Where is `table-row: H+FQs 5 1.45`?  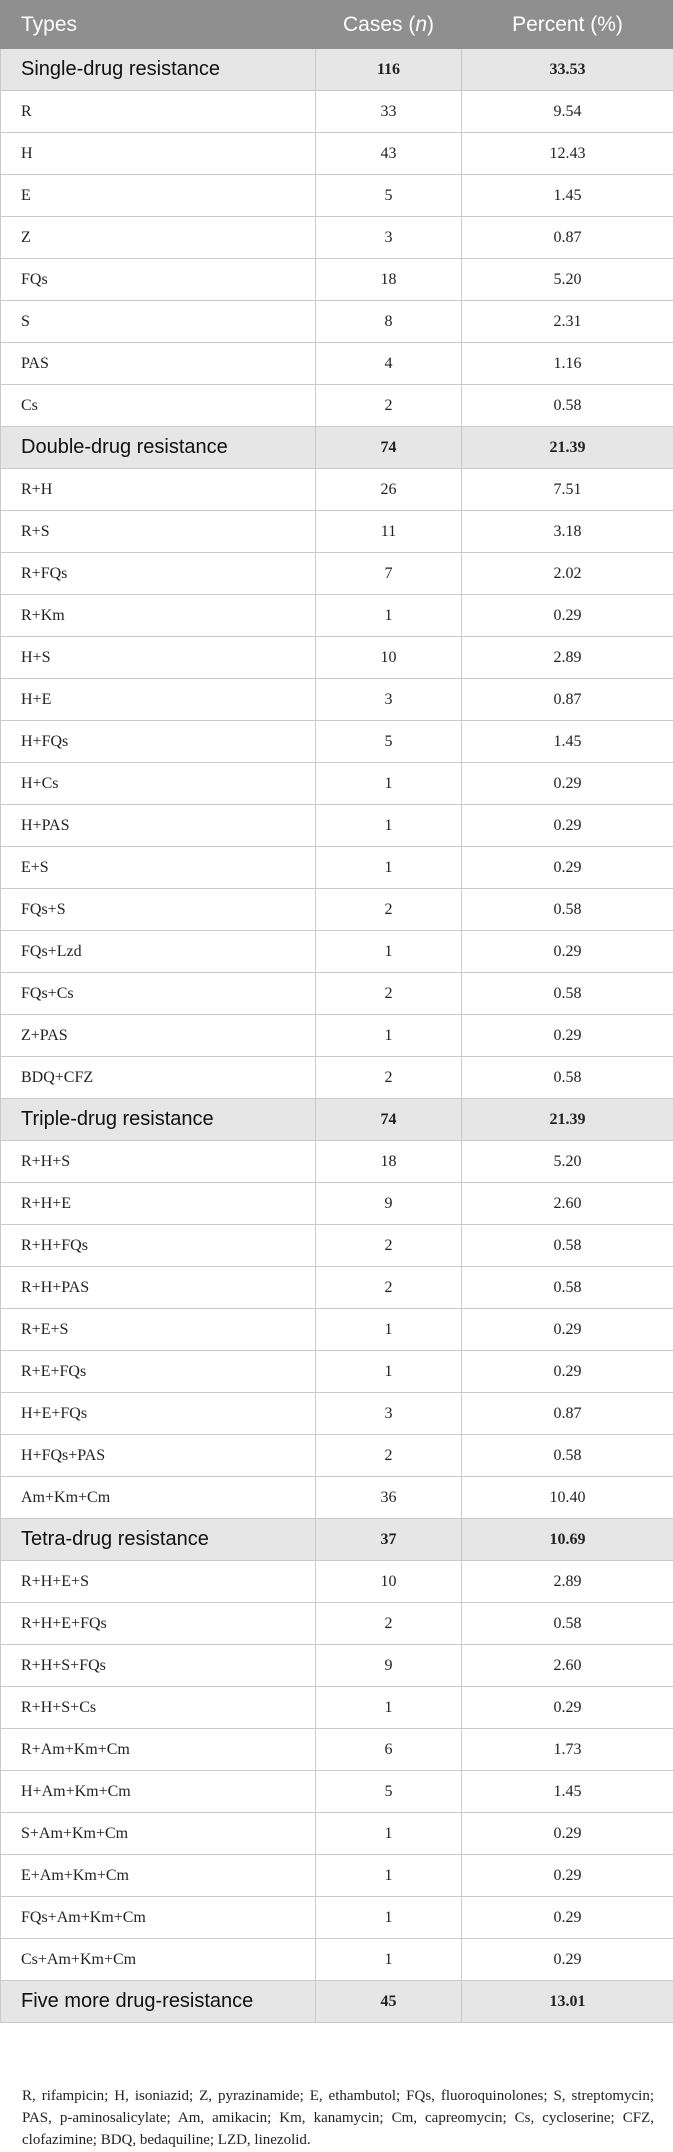
table-row: H+FQs 5 1.45 is located at coordinates (336, 741).